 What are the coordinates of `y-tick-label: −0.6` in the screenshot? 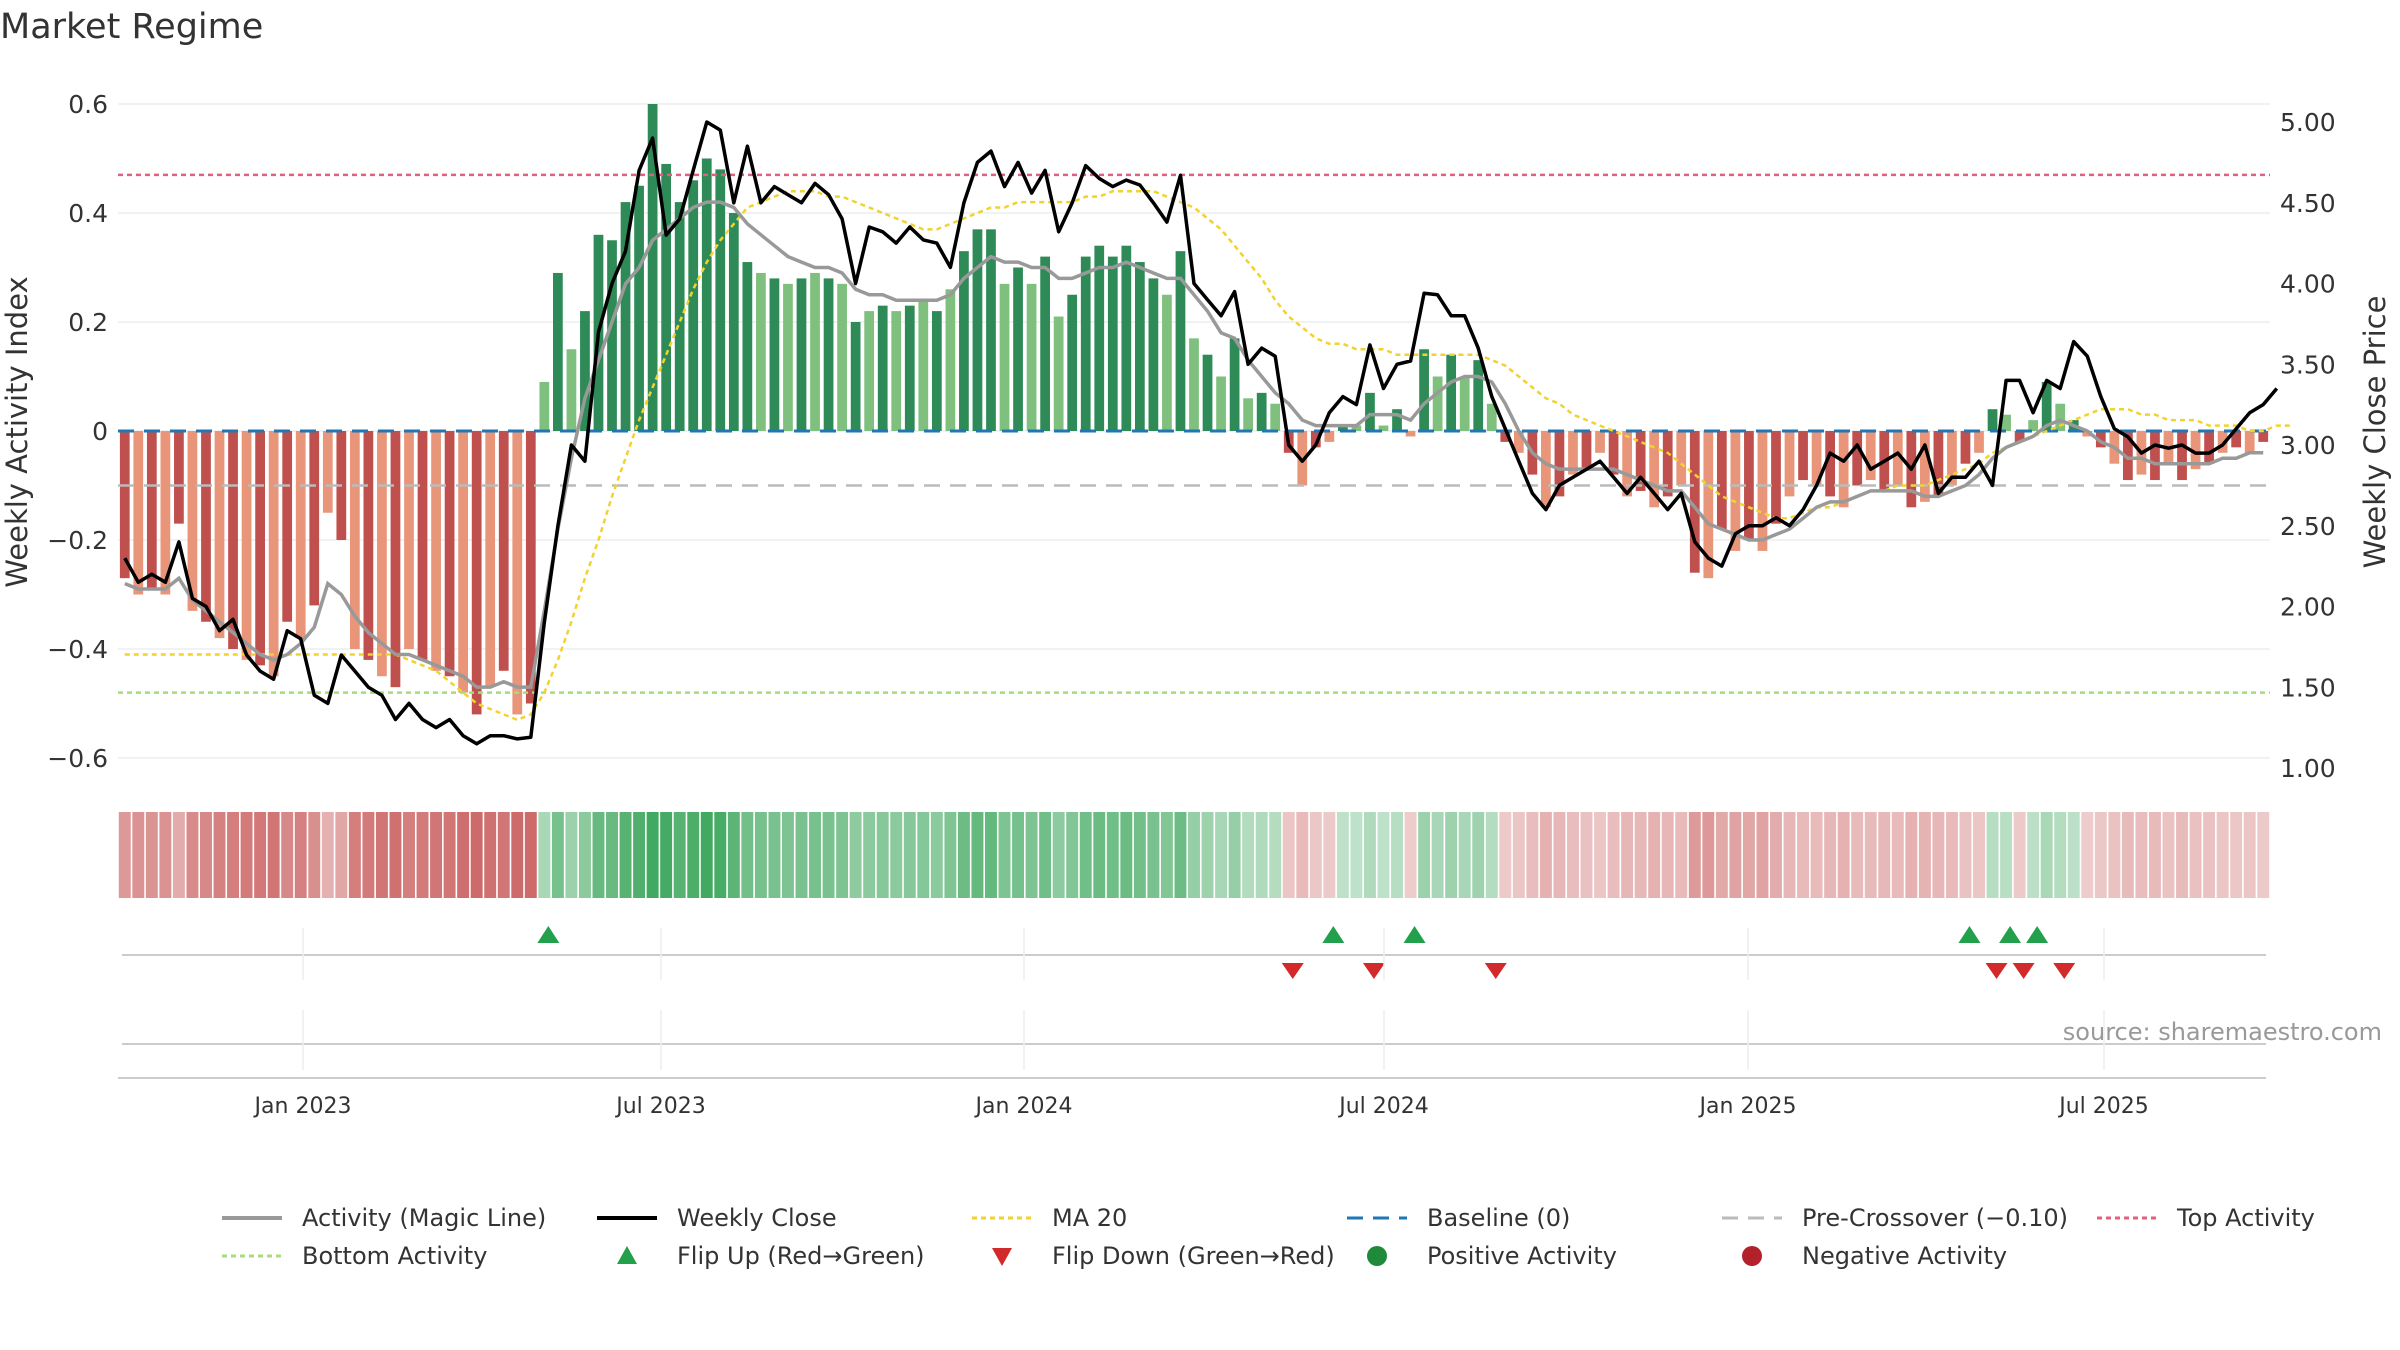 It's located at (77, 758).